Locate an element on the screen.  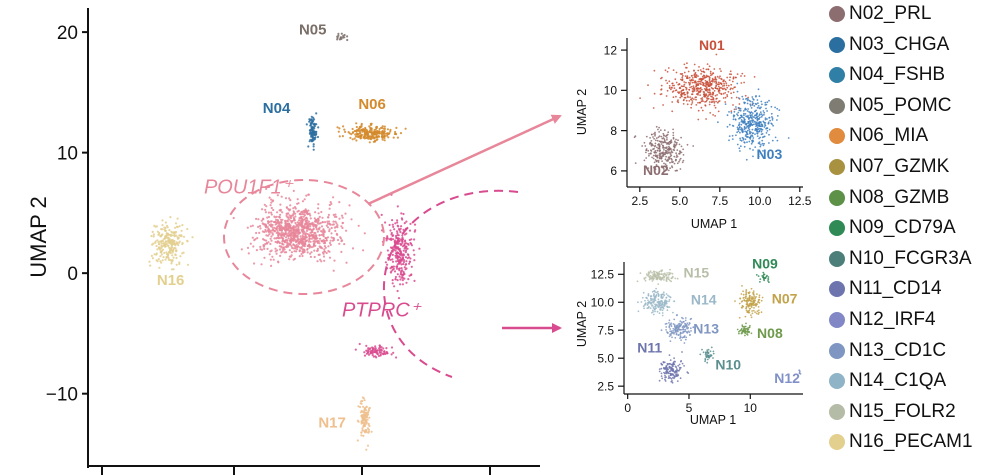
cluster-label-n09: N09 is located at coordinates (765, 264).